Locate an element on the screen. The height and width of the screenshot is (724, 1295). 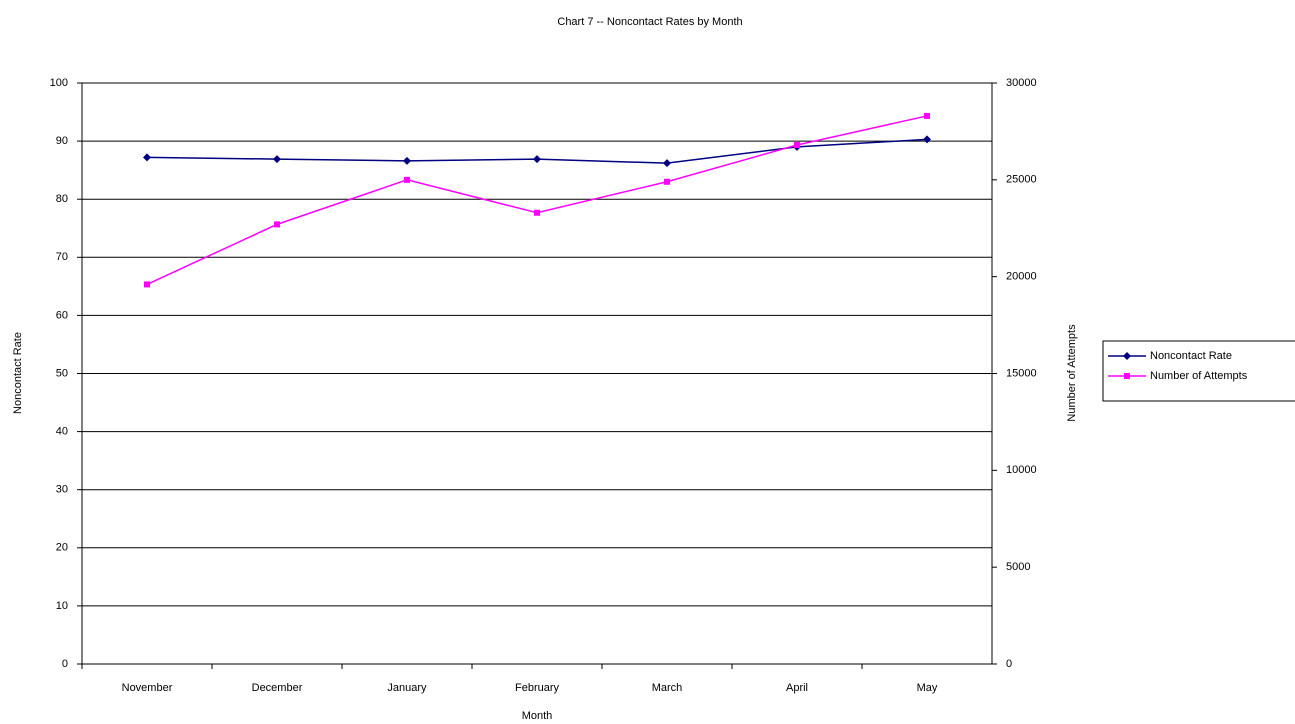
y-tick-label: 40 is located at coordinates (62, 432).